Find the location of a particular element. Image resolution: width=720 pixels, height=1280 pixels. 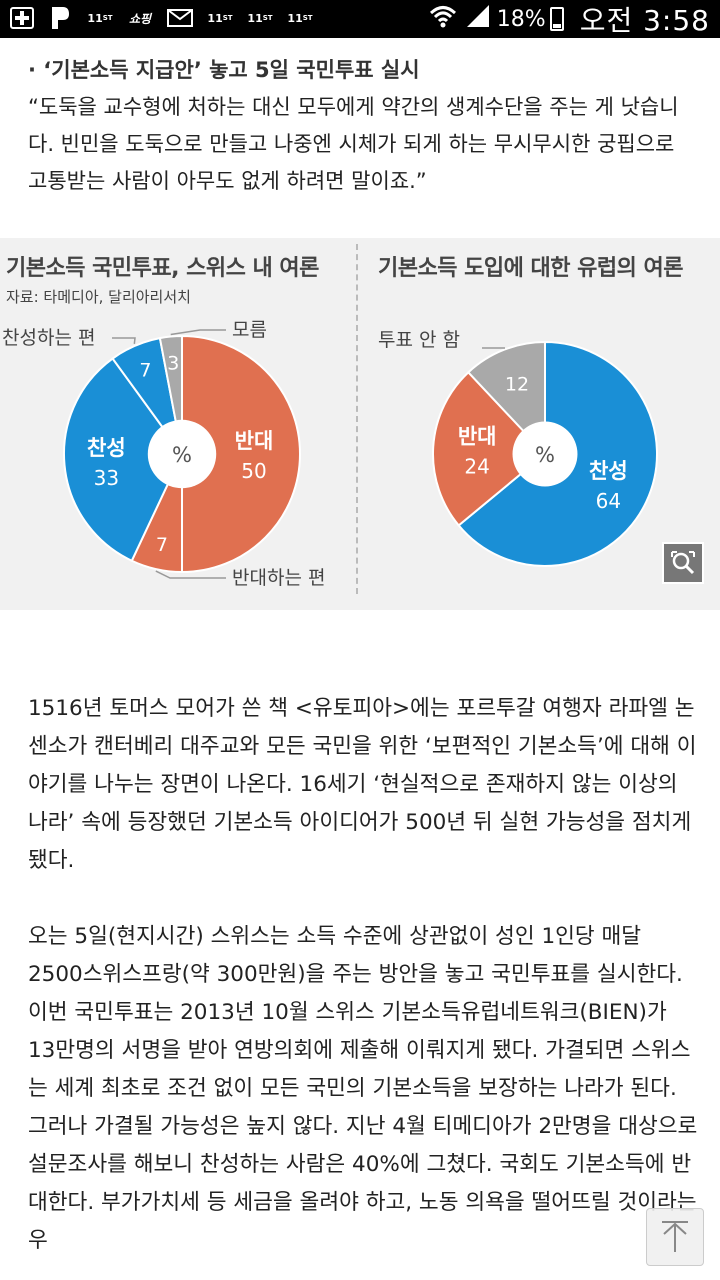

callout-label: 투표 안 함 is located at coordinates (419, 340).